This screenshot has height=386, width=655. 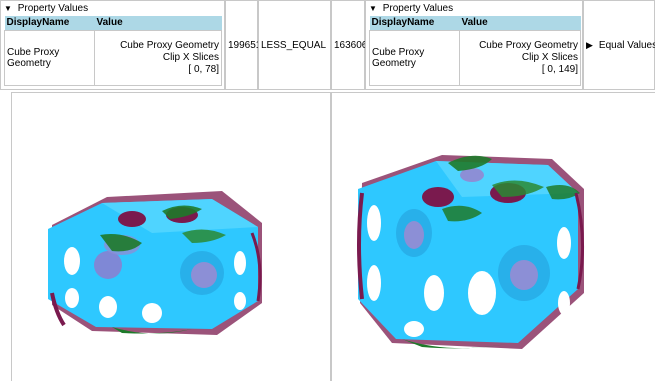 What do you see at coordinates (49, 58) in the screenshot?
I see `left-row-name: Cube Proxy Geometry` at bounding box center [49, 58].